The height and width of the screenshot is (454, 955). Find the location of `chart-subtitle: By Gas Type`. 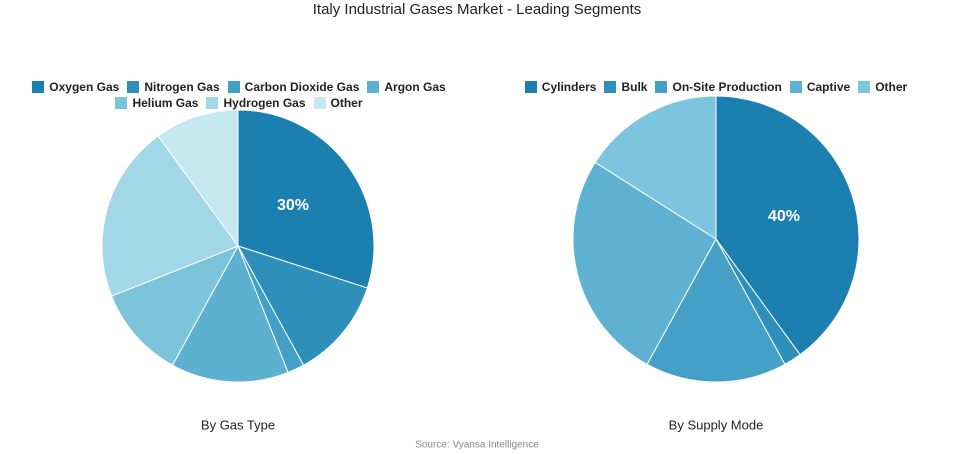

chart-subtitle: By Gas Type is located at coordinates (238, 424).